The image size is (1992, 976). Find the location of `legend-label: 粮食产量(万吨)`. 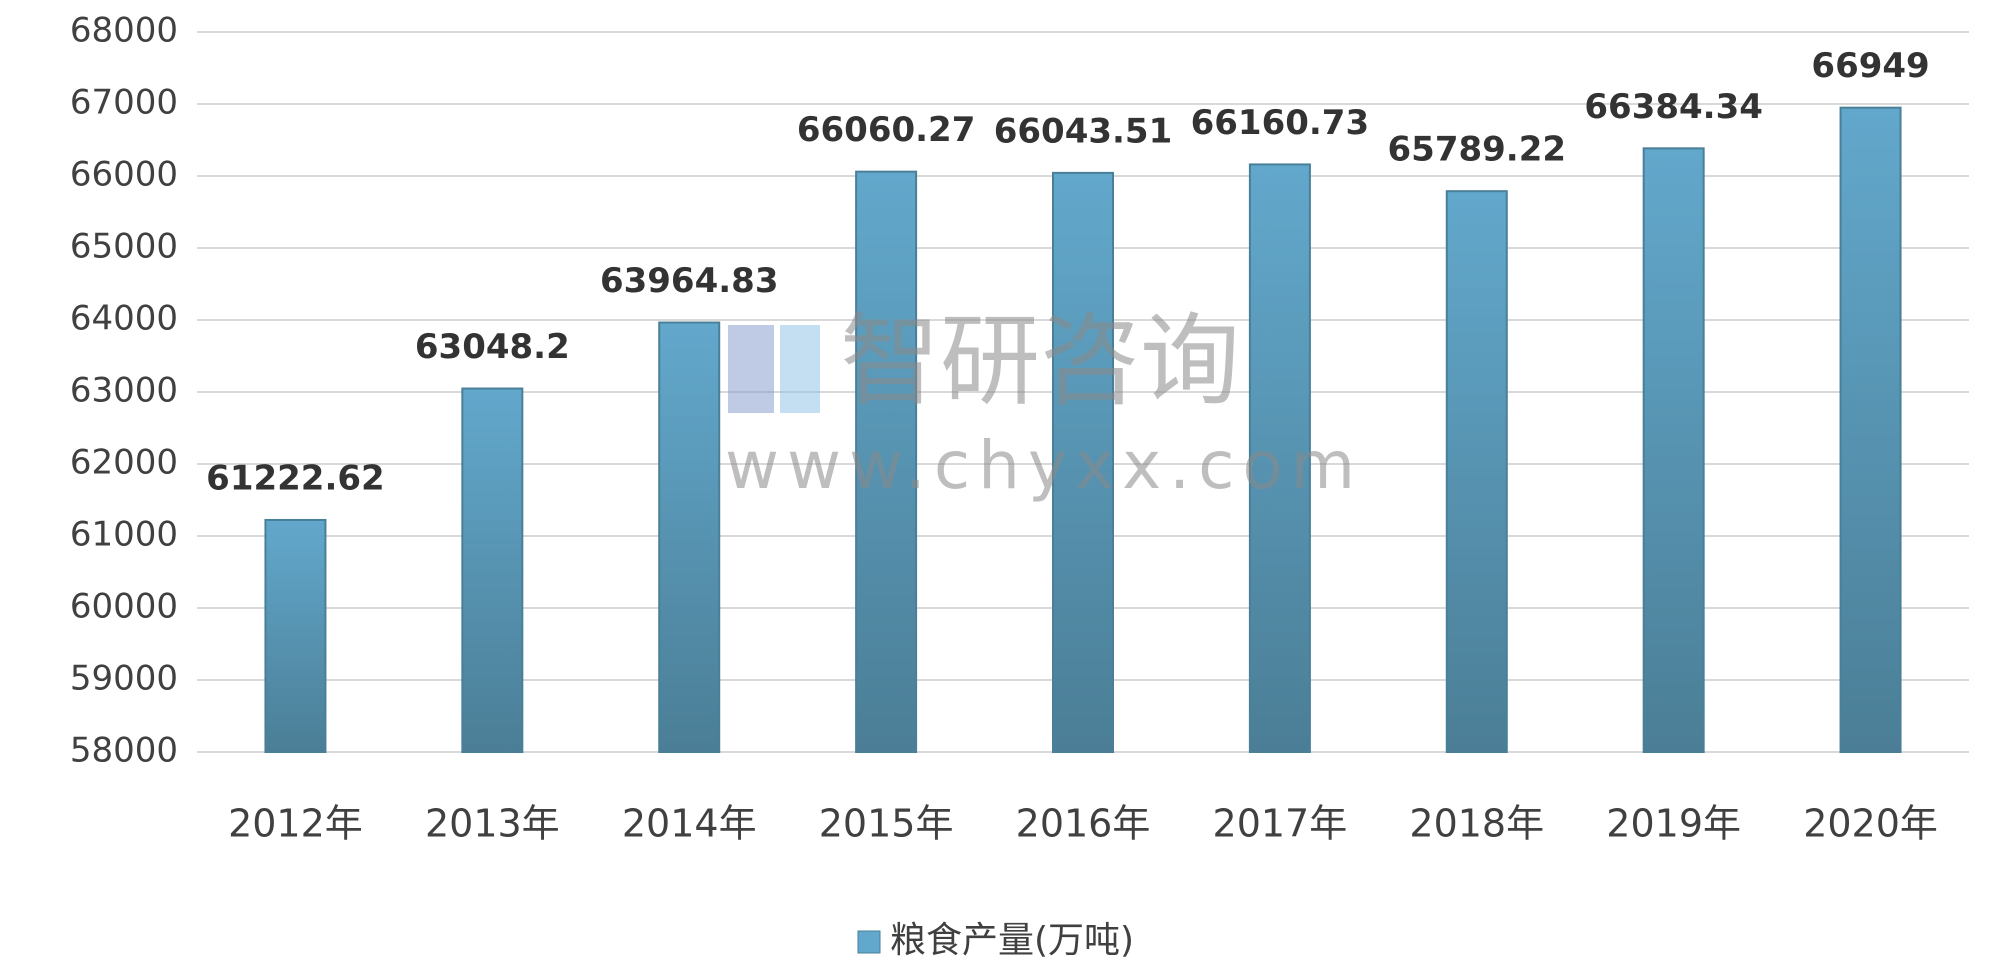

legend-label: 粮食产量(万吨) is located at coordinates (1012, 940).